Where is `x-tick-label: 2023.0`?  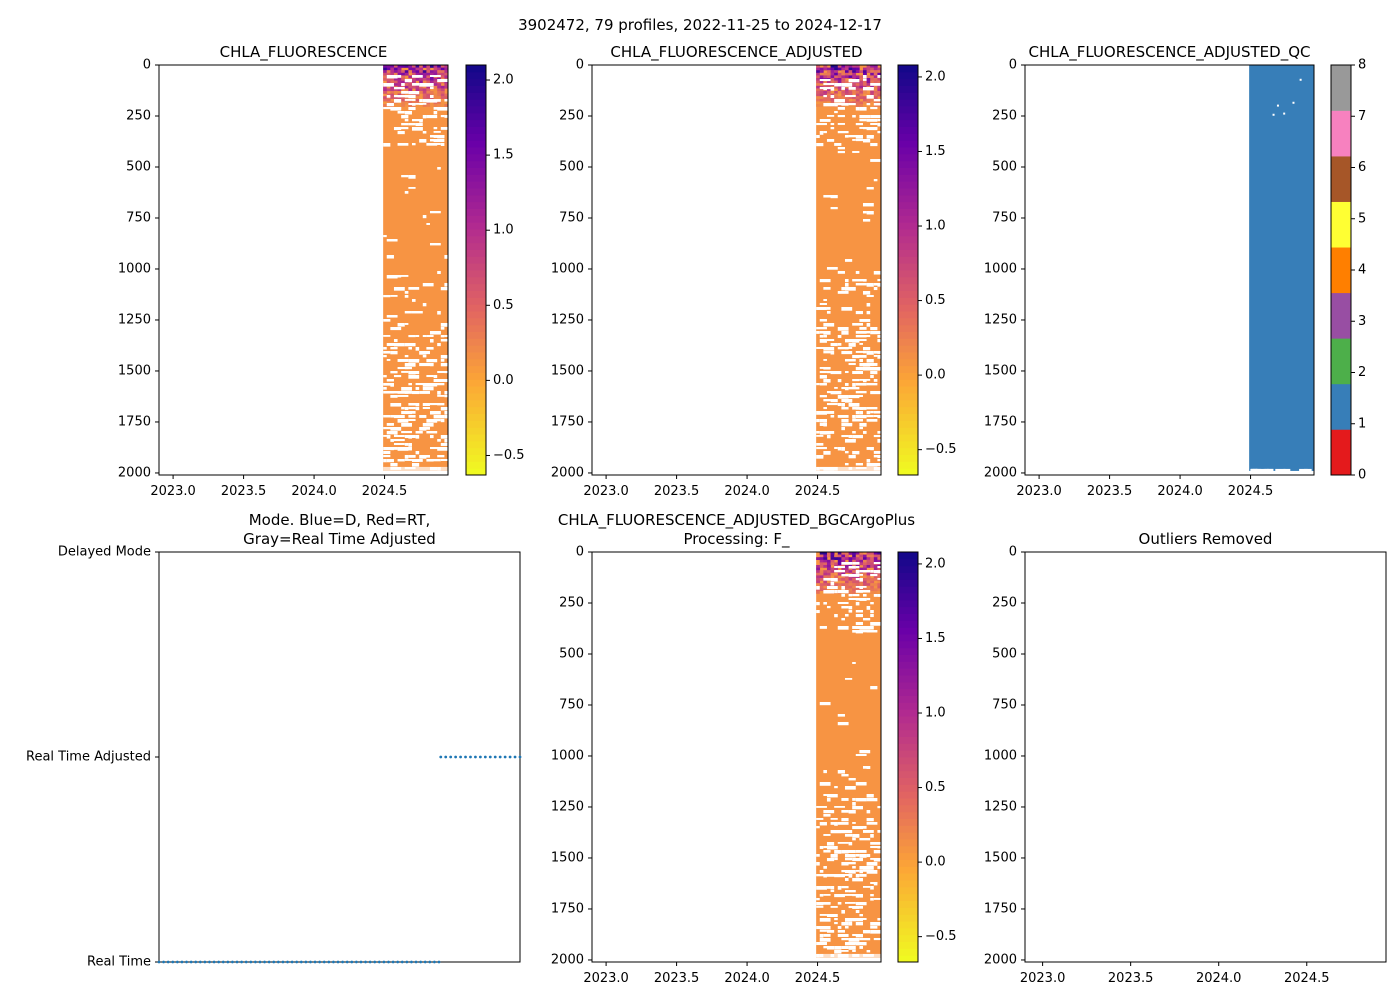
x-tick-label: 2023.0 is located at coordinates (606, 491).